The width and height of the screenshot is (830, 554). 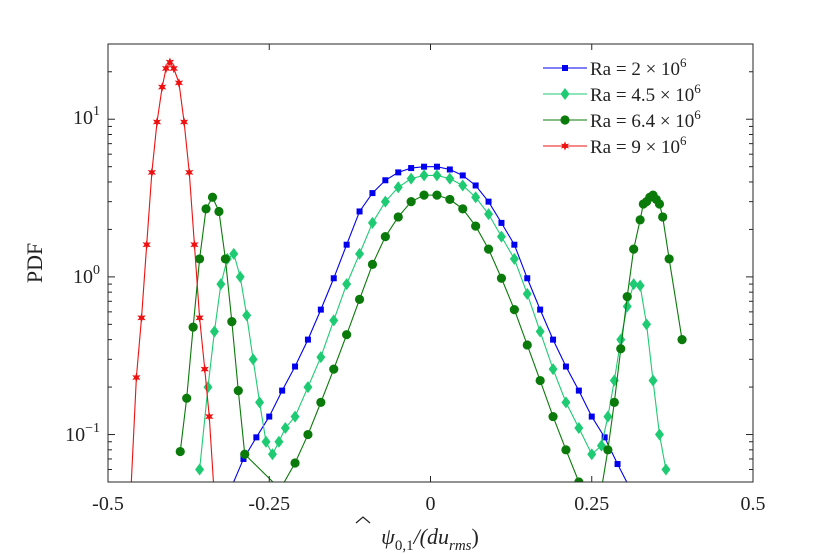 I want to click on x-axis-label: ψ0,1/(durms), so click(x=417, y=535).